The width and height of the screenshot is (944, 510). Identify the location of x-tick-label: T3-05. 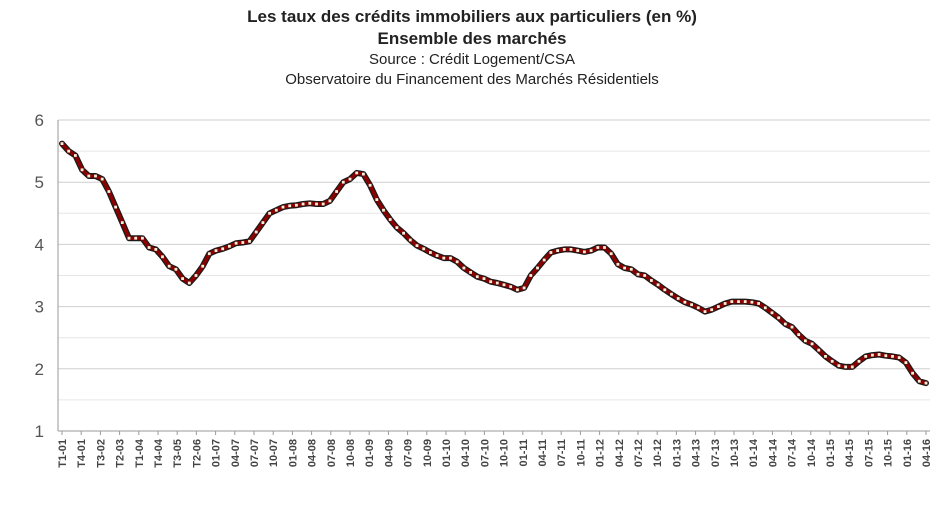
(178, 453).